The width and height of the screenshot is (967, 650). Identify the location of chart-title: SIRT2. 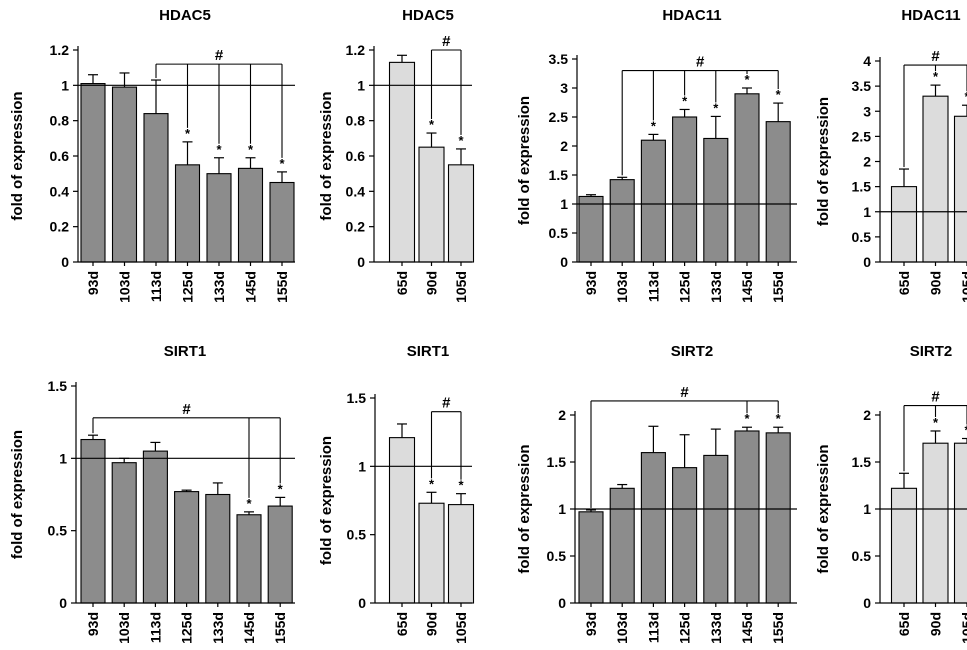
(692, 351).